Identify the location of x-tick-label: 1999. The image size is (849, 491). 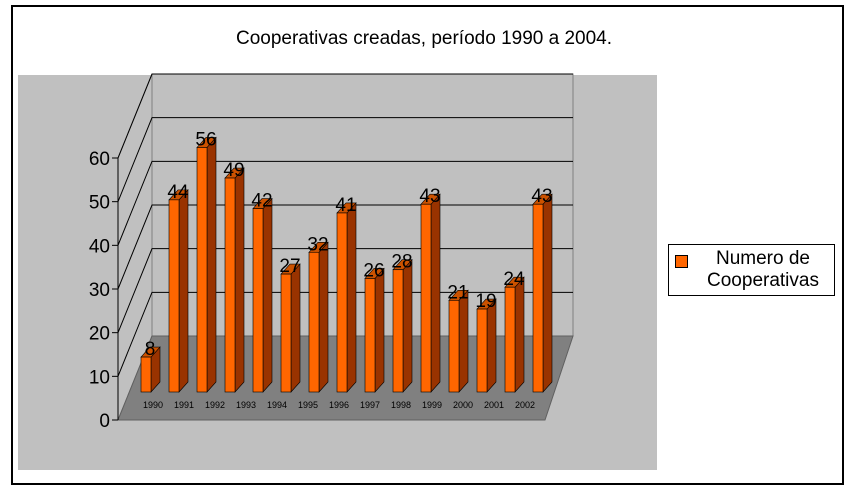
(432, 405).